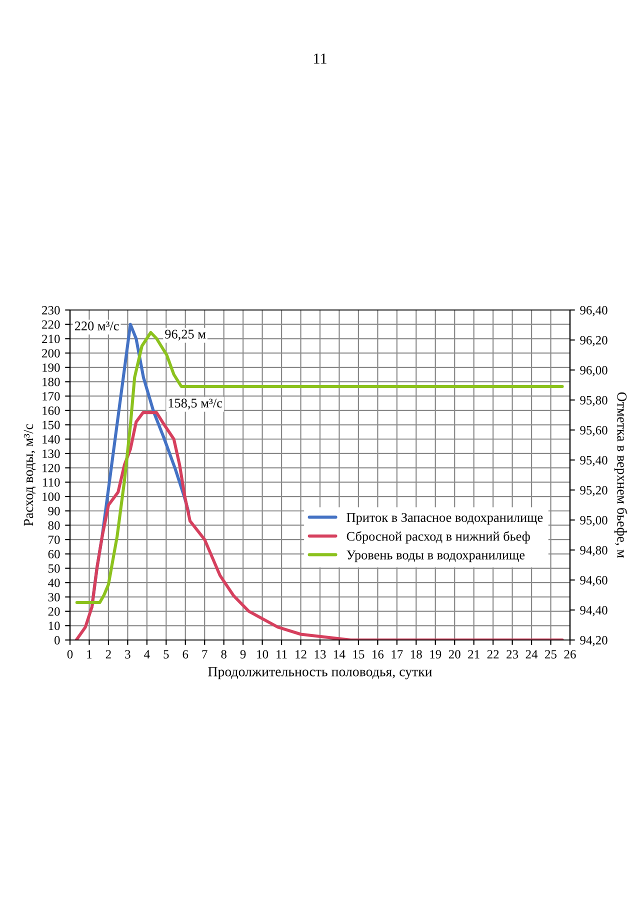 The image size is (640, 900). Describe the element at coordinates (54, 568) in the screenshot. I see `y-tick-label: 50` at that location.